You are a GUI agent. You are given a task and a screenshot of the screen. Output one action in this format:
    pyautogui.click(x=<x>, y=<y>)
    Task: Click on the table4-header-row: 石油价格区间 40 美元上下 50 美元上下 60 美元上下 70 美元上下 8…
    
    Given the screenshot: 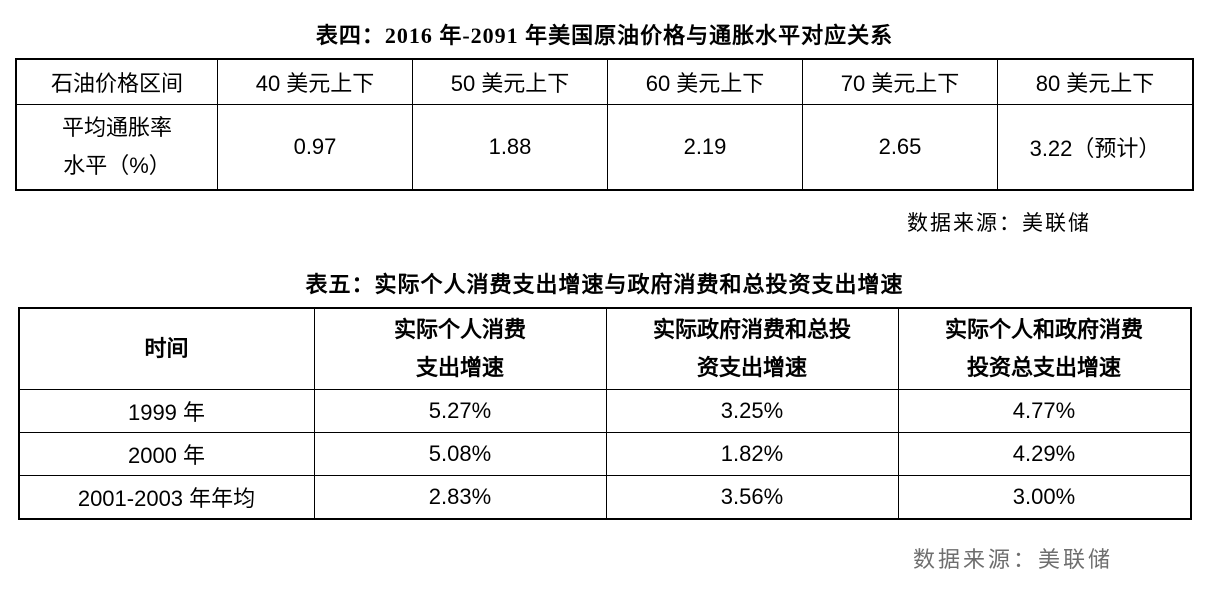 What is the action you would take?
    pyautogui.click(x=604, y=81)
    